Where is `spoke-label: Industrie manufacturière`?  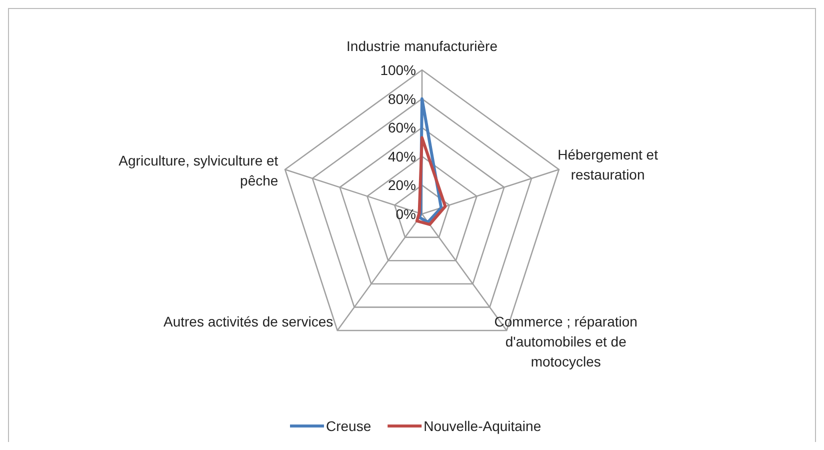
spoke-label: Industrie manufacturière is located at coordinates (422, 46).